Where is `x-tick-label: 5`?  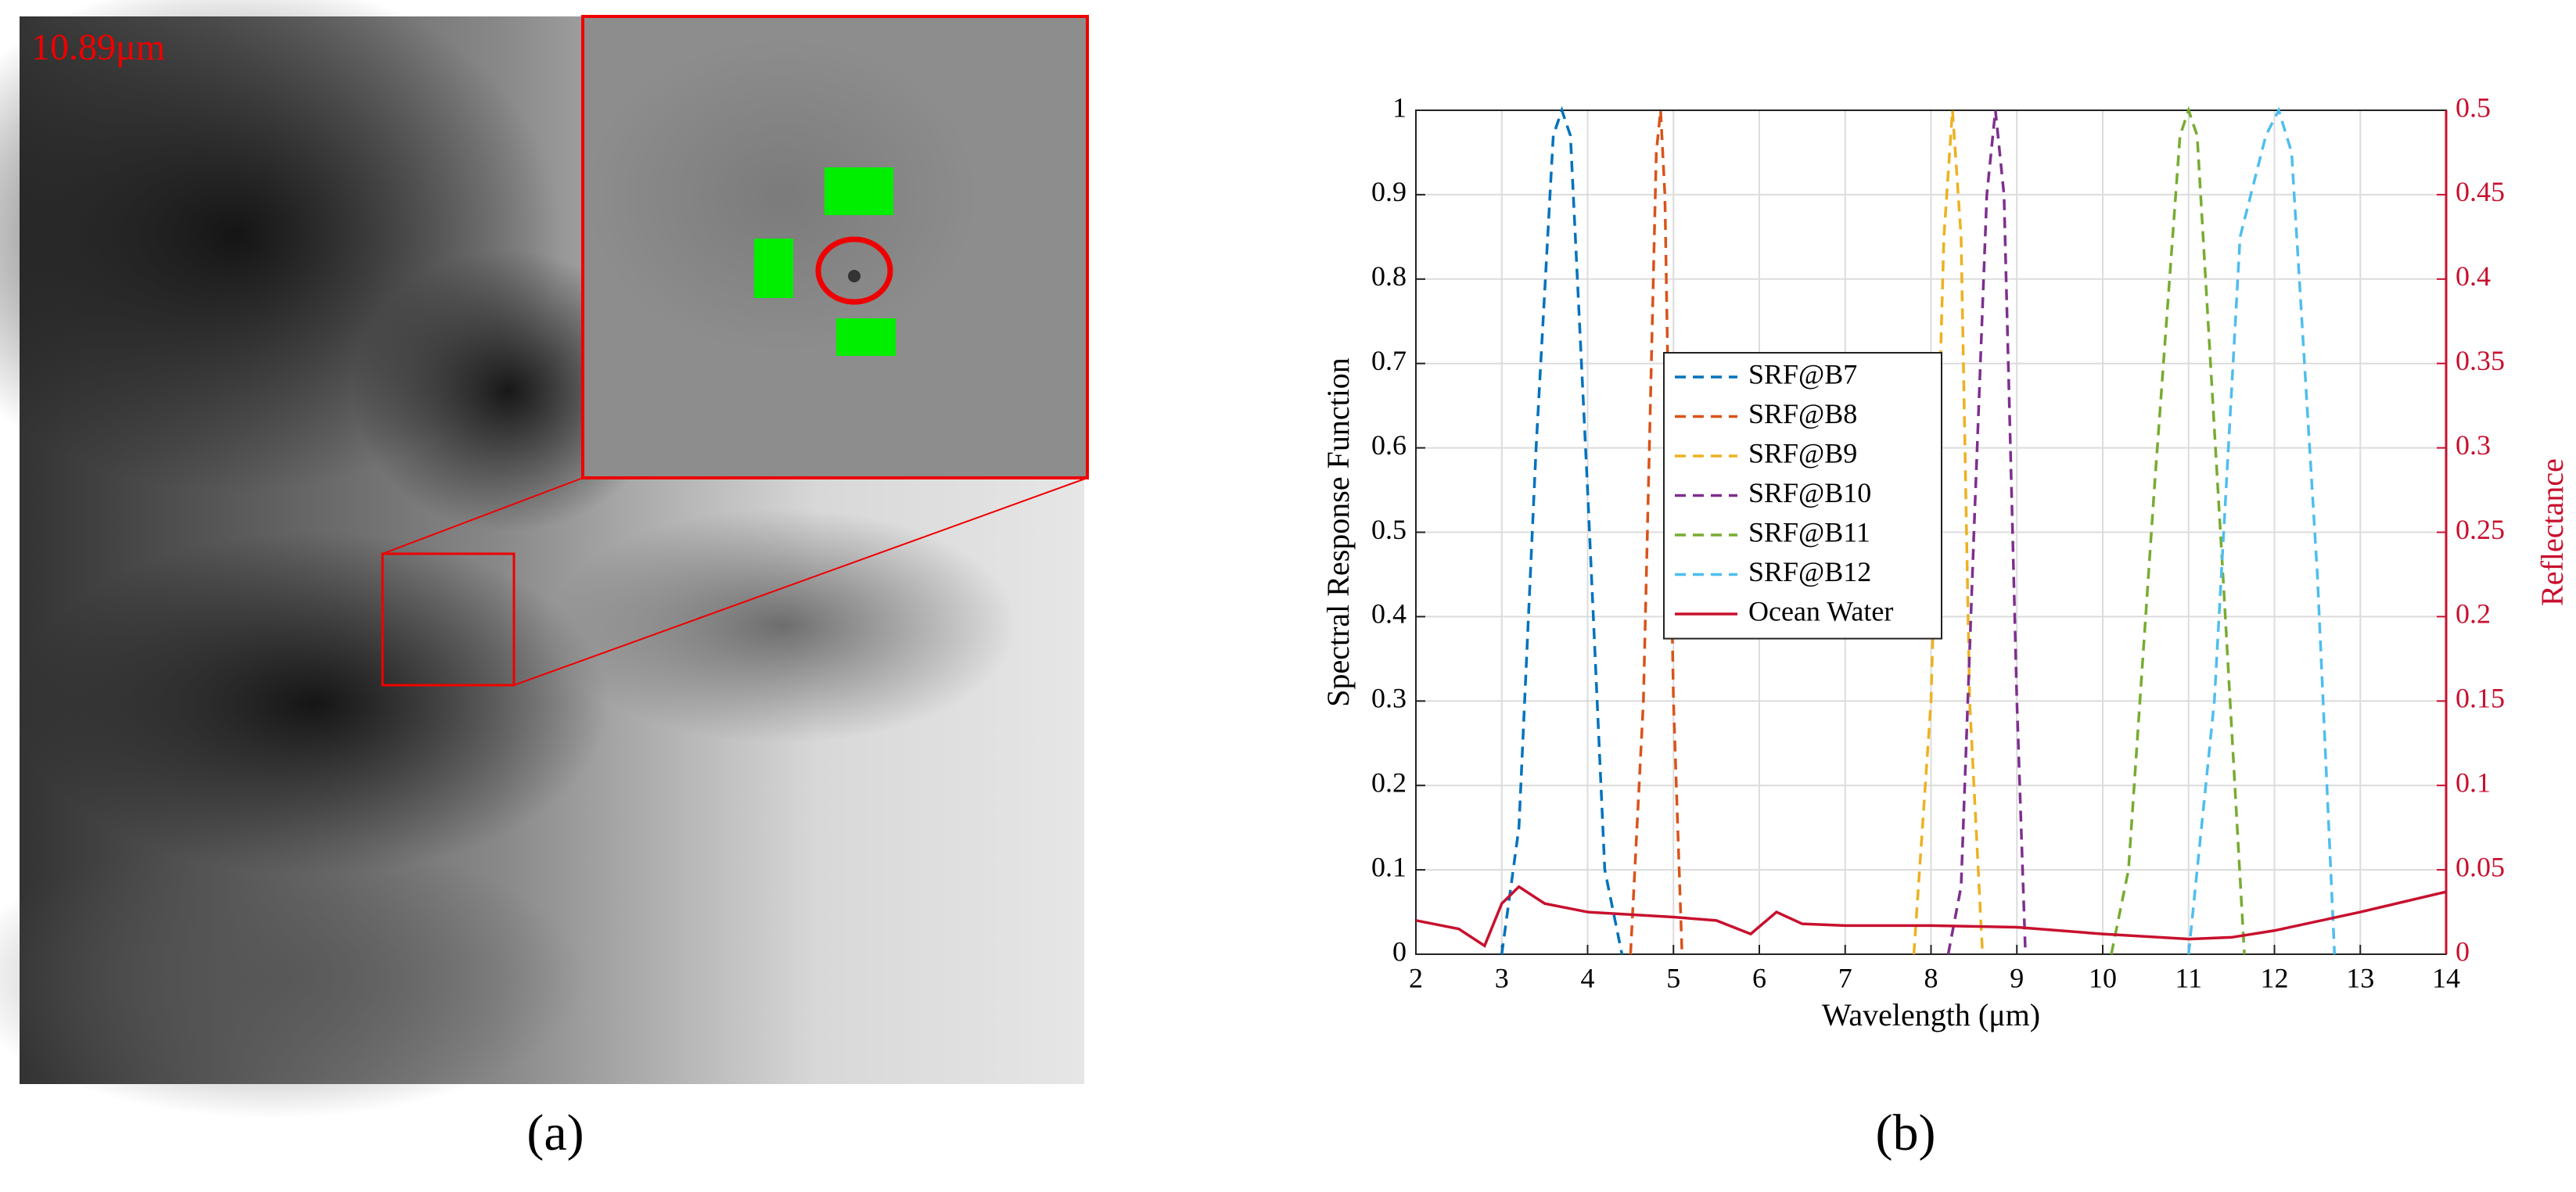 x-tick-label: 5 is located at coordinates (1673, 977).